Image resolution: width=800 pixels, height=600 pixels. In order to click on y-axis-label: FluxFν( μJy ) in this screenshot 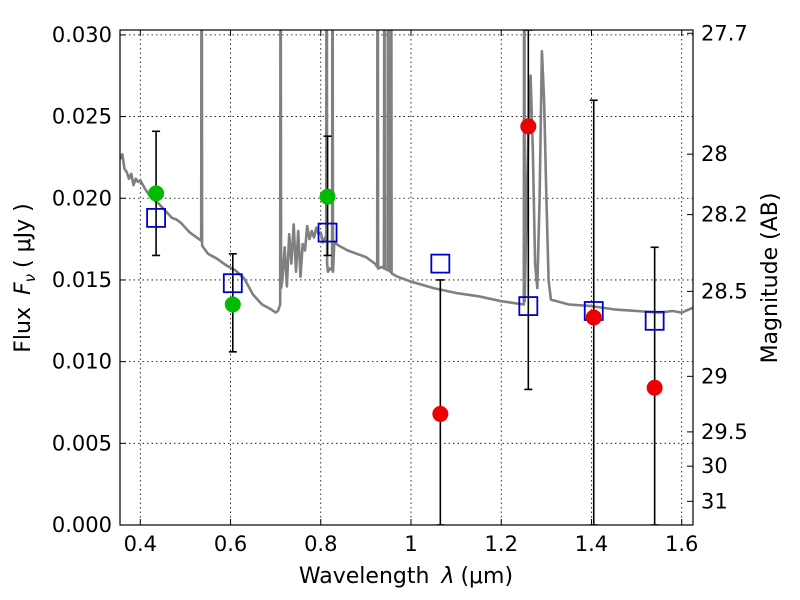, I will do `click(25, 277)`.